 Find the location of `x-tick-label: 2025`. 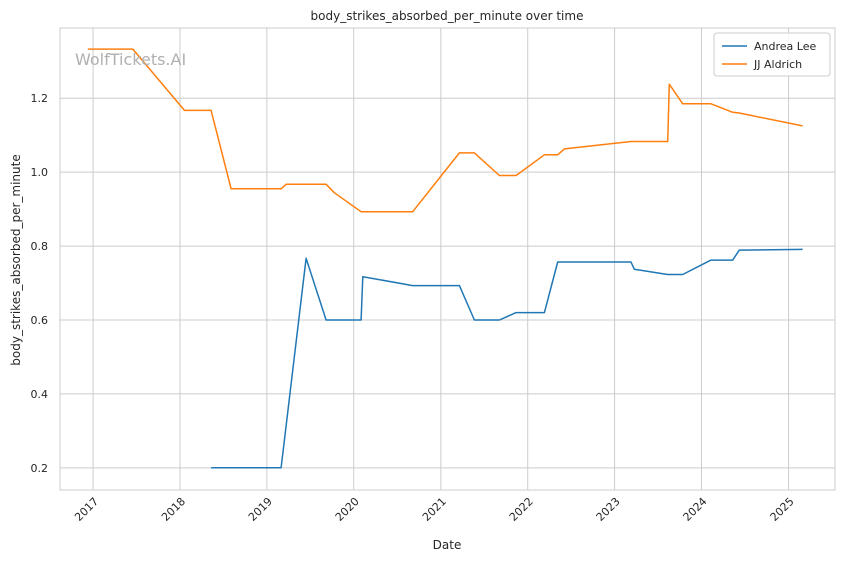

x-tick-label: 2025 is located at coordinates (782, 509).